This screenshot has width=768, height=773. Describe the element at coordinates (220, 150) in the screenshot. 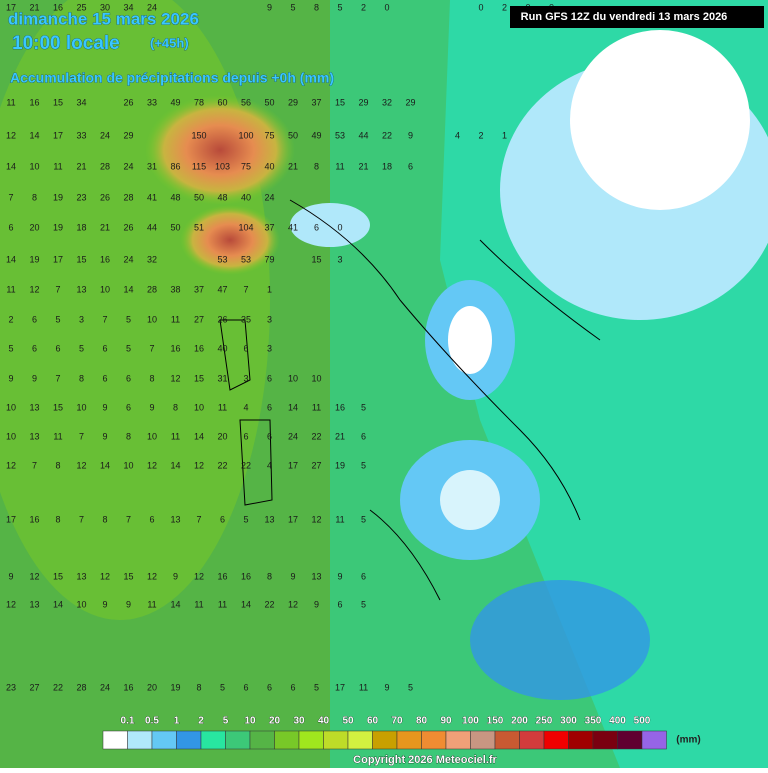

I see `heavy-rain` at that location.